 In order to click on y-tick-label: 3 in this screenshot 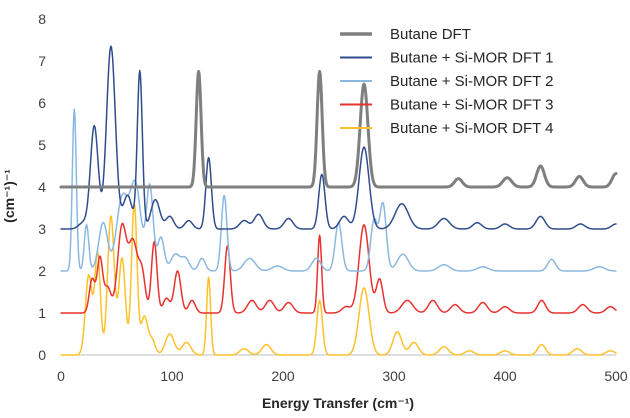, I will do `click(42, 229)`.